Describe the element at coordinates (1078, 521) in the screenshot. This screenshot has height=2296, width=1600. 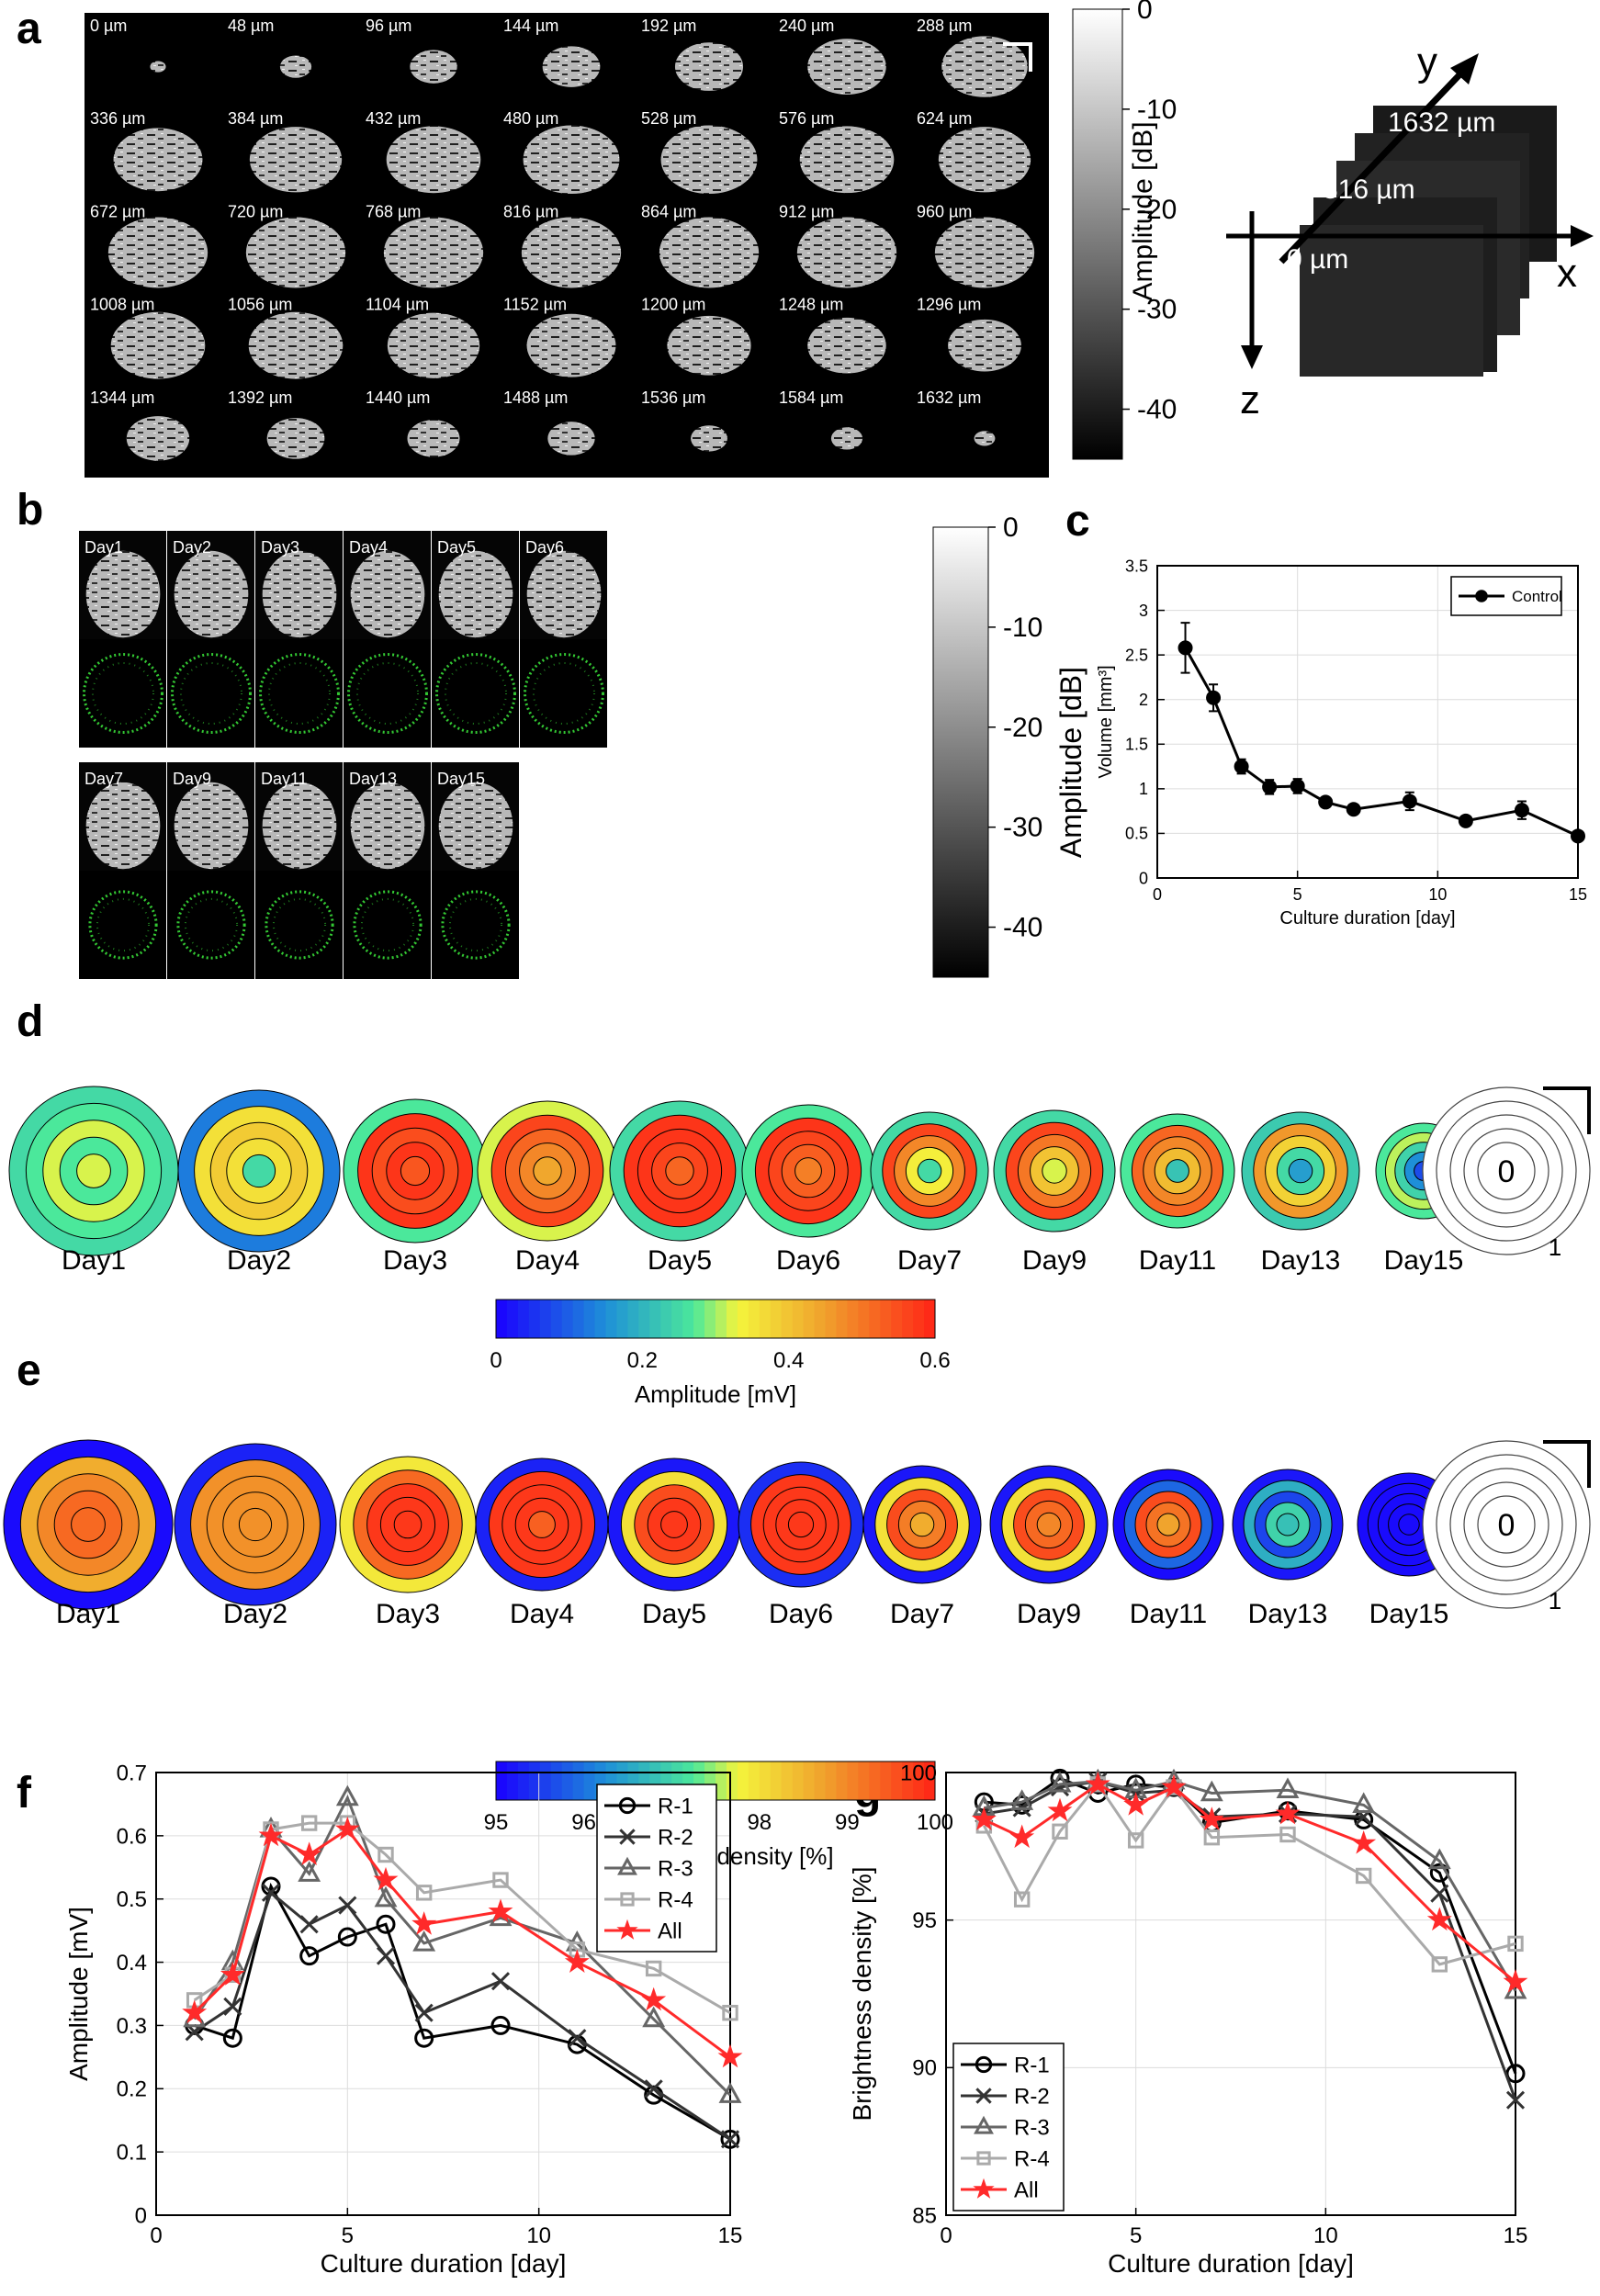
I see `panel-letter-c: c` at that location.